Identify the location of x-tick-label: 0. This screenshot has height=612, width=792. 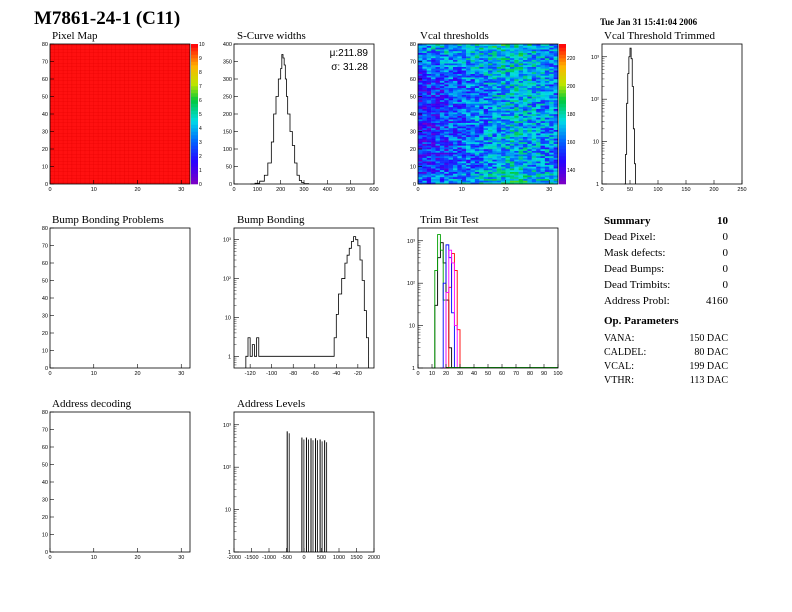
(49, 374).